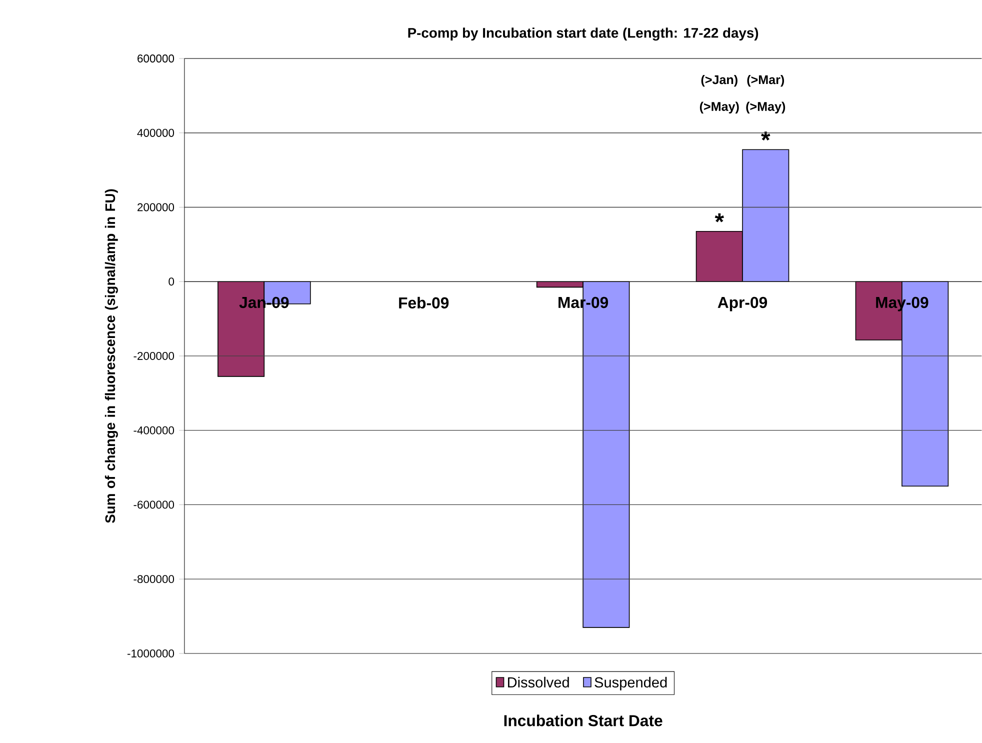 The image size is (982, 743). What do you see at coordinates (719, 81) in the screenshot?
I see `annotation: (>Jan)` at bounding box center [719, 81].